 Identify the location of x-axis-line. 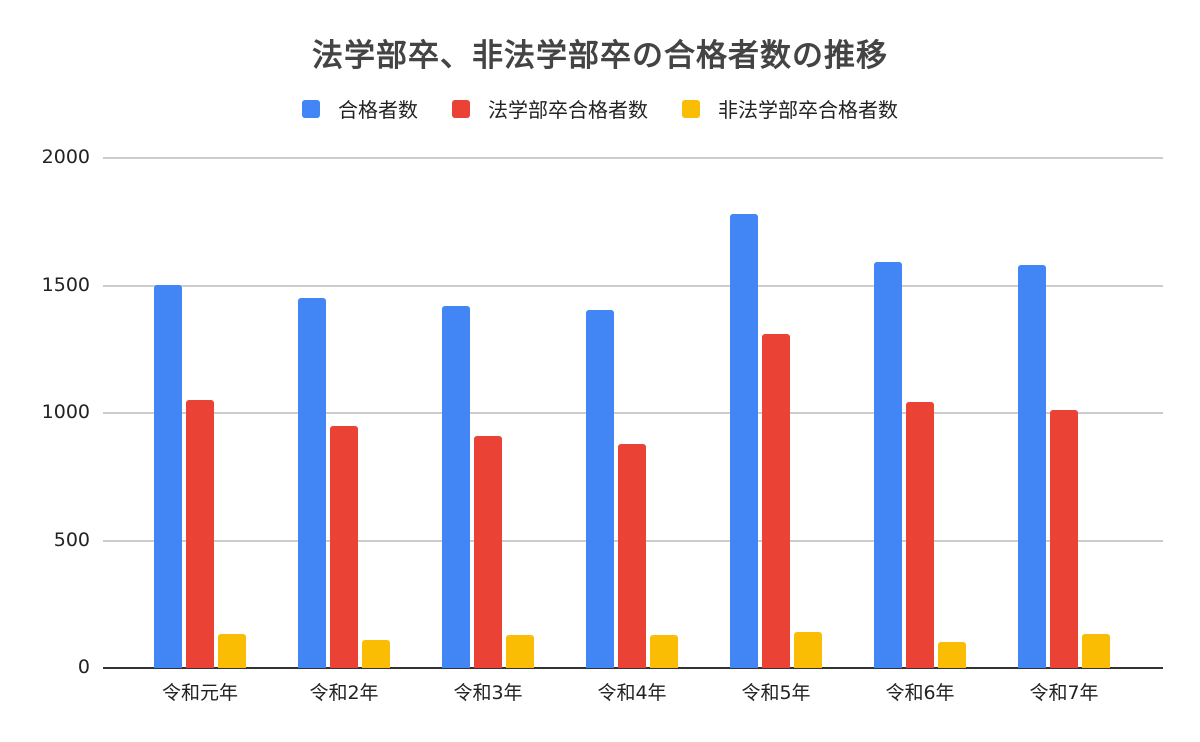
(633, 668).